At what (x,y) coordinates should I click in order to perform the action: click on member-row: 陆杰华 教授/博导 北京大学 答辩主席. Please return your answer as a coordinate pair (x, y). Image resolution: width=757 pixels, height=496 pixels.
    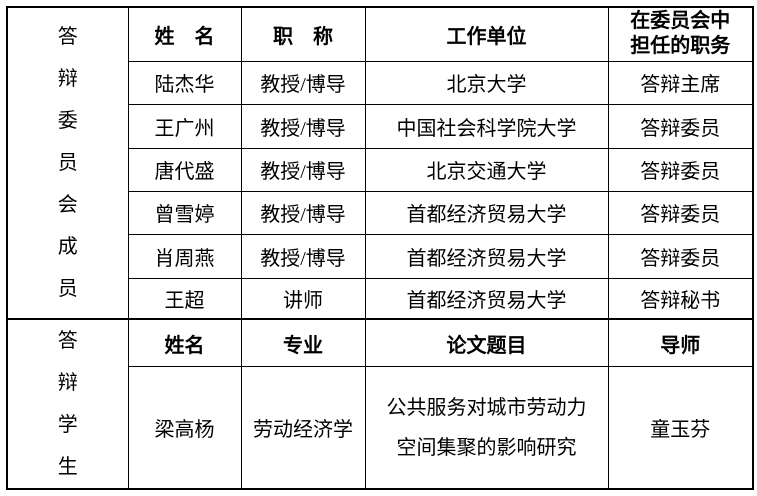
    Looking at the image, I should click on (380, 82).